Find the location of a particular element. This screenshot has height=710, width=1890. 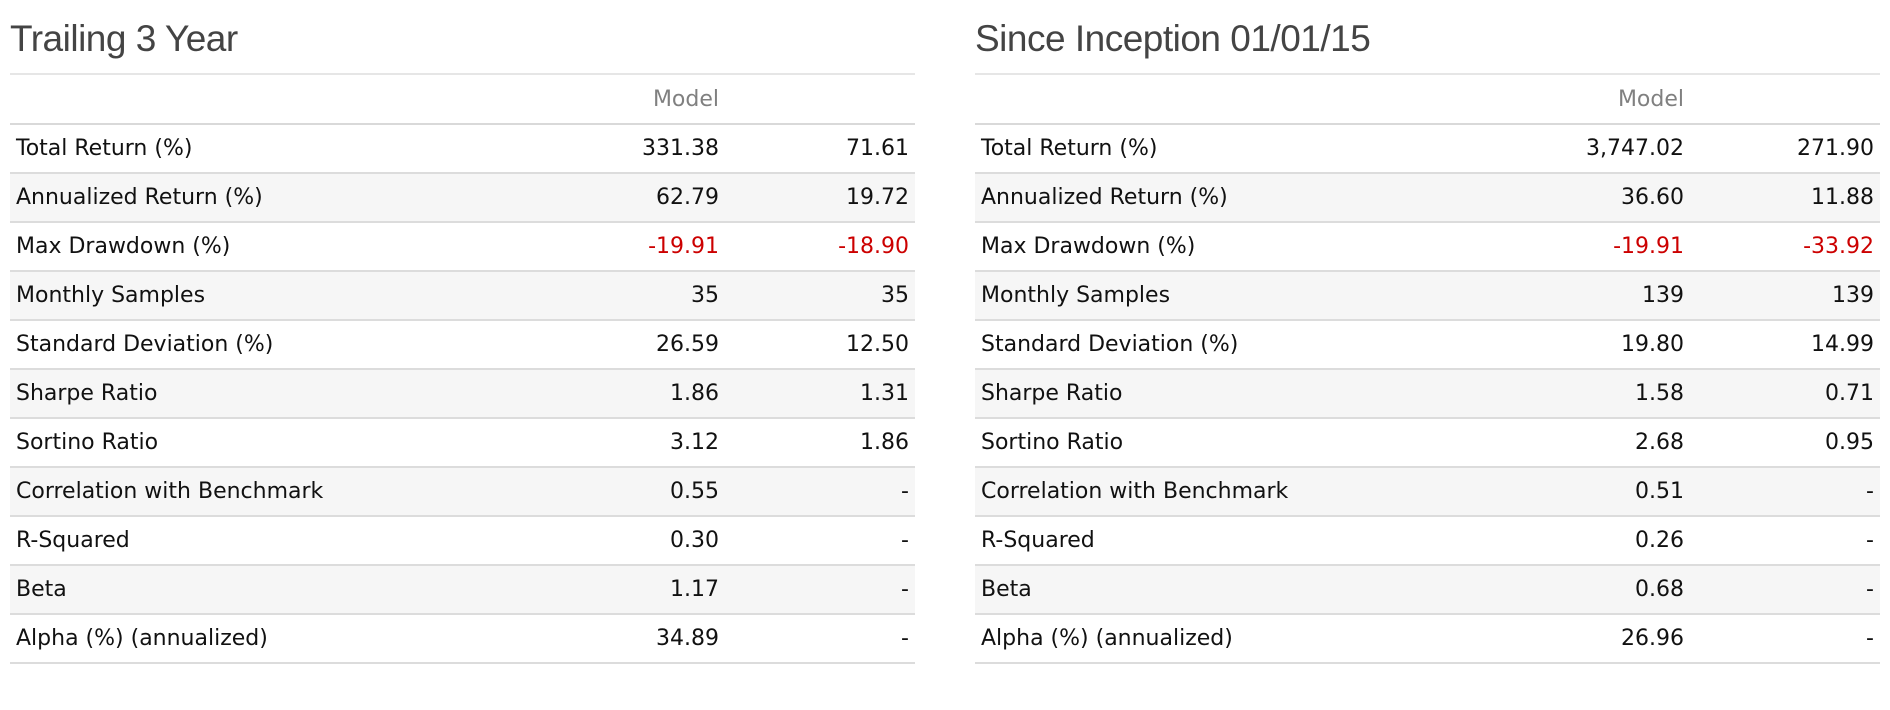

table-row: R-Squared 0.30- is located at coordinates (462, 541).